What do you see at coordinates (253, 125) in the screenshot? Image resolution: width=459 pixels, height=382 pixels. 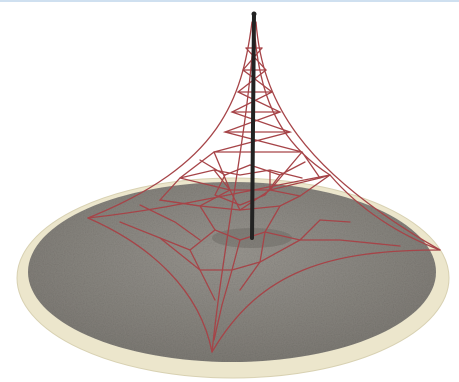 I see `central-mast` at bounding box center [253, 125].